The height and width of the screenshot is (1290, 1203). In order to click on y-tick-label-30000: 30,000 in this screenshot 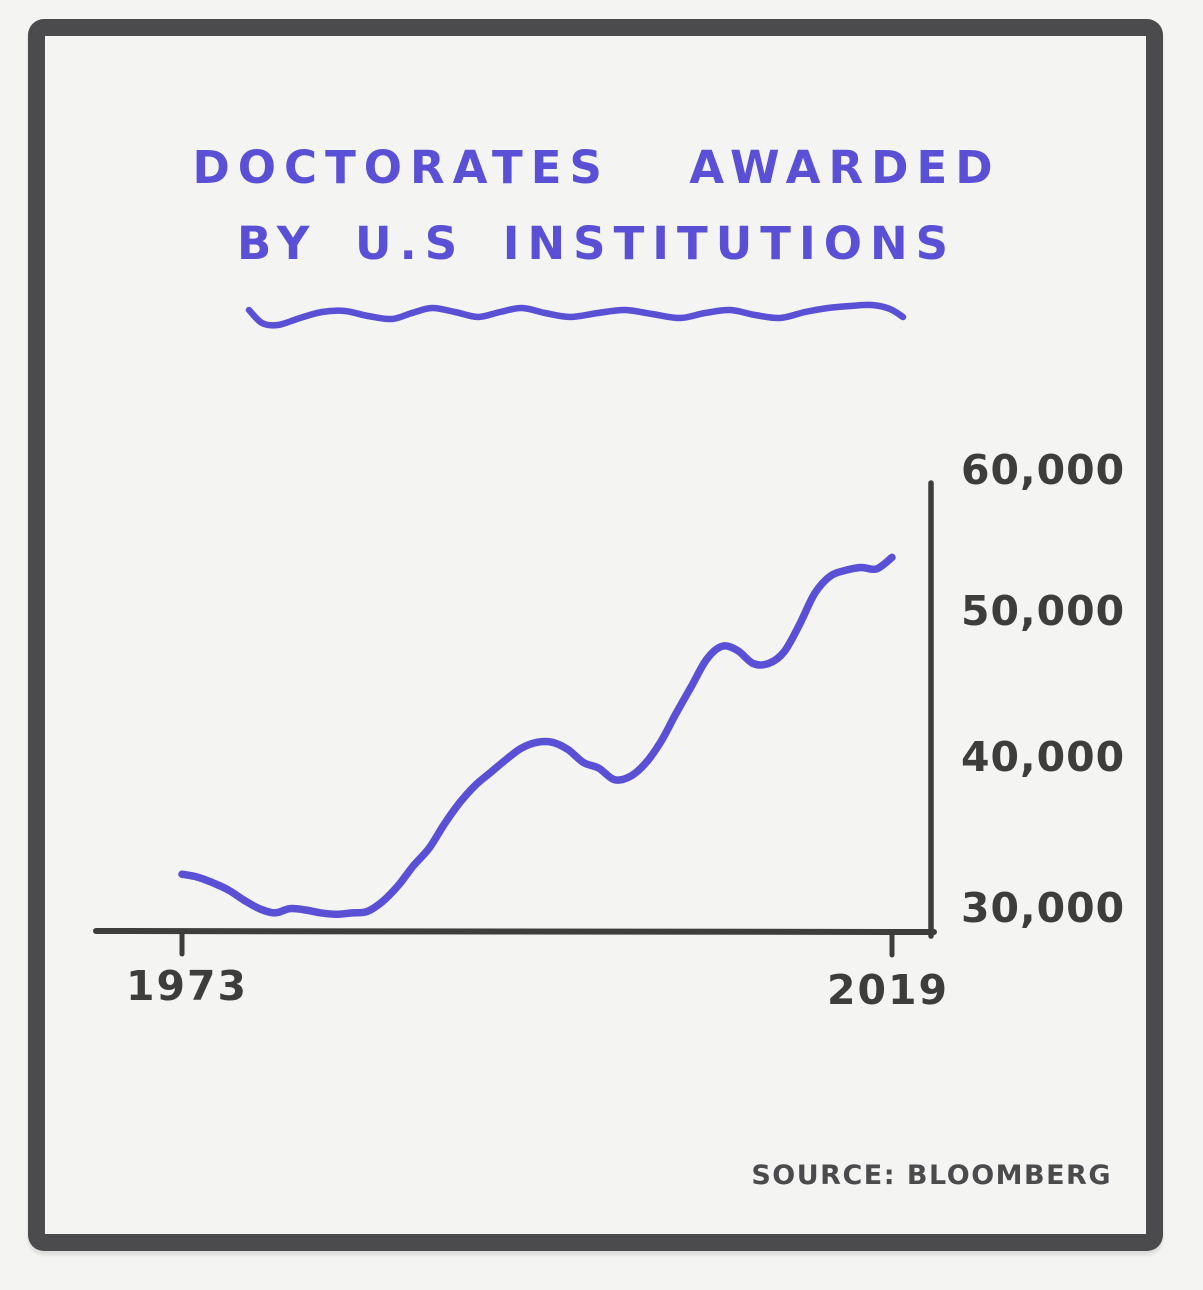, I will do `click(1043, 908)`.